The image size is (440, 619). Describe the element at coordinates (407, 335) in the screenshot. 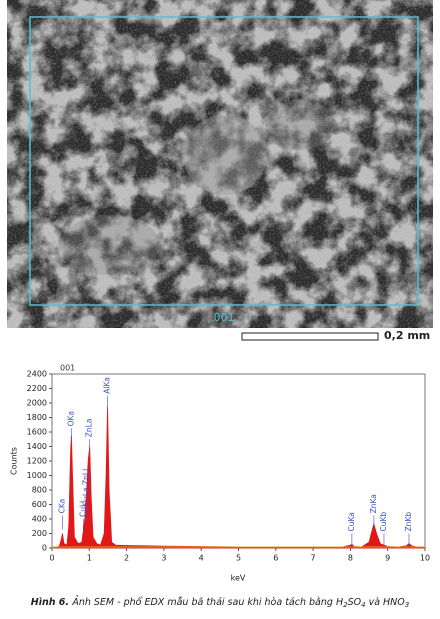

I see `scale-label: 0,2 mm` at that location.